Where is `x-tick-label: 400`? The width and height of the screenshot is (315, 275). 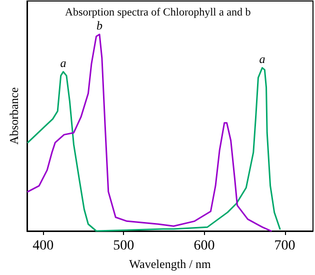 x-tick-label: 400 is located at coordinates (43, 246).